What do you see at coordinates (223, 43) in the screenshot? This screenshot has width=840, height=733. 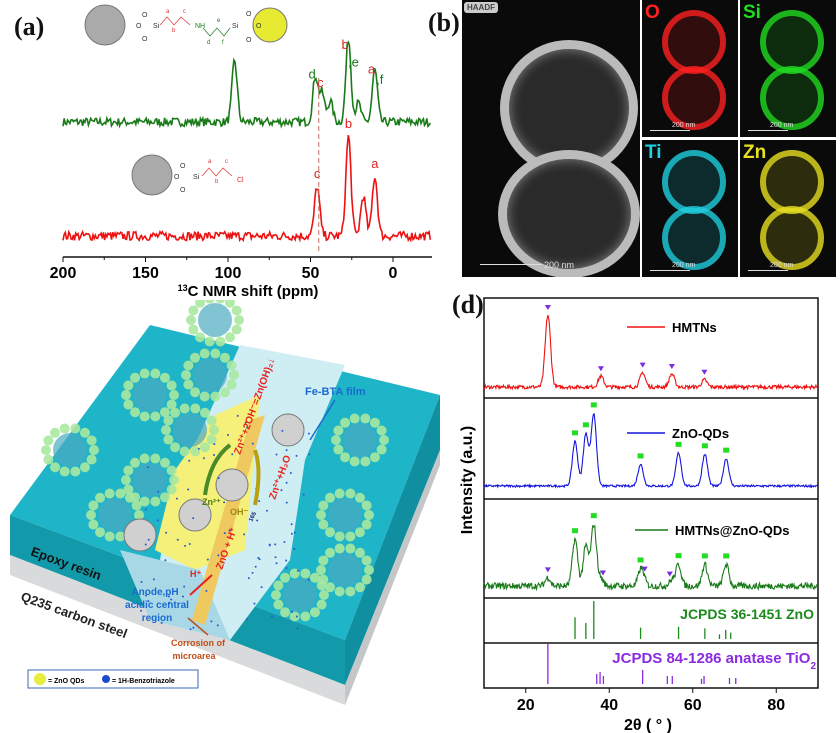 I see `carbon-label: f` at bounding box center [223, 43].